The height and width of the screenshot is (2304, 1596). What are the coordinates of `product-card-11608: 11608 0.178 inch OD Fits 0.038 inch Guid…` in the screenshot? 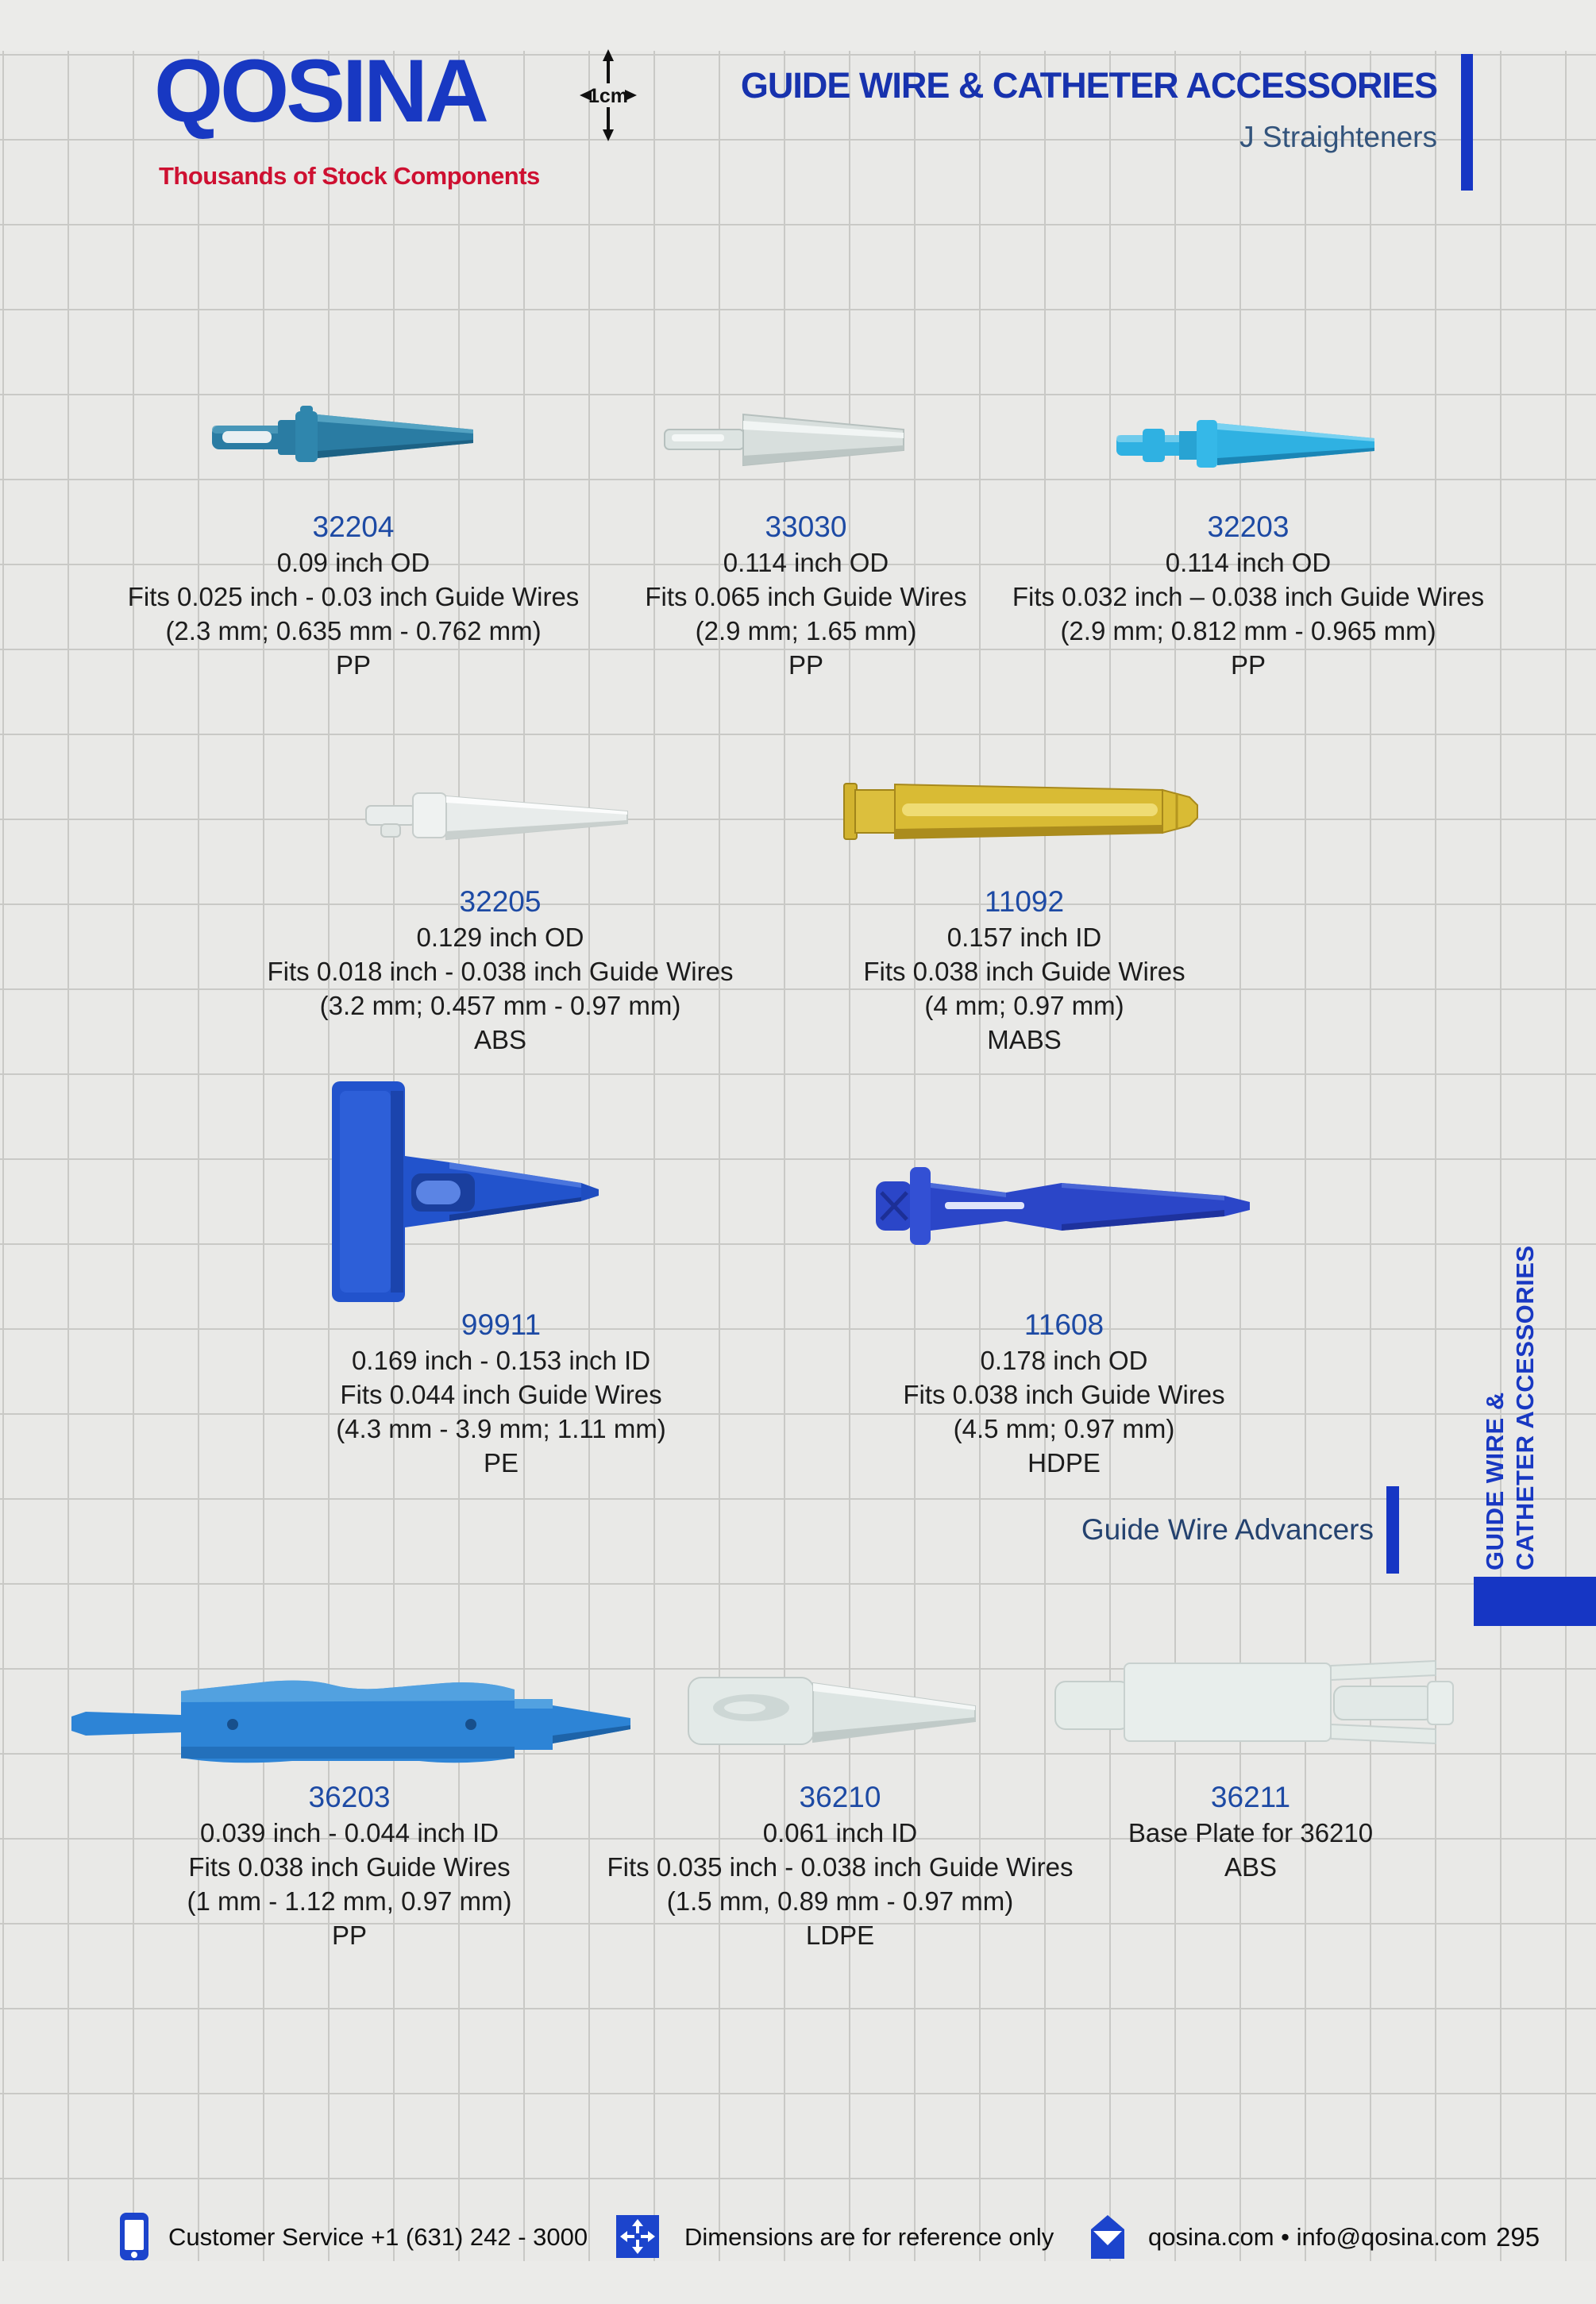 It's located at (1064, 1393).